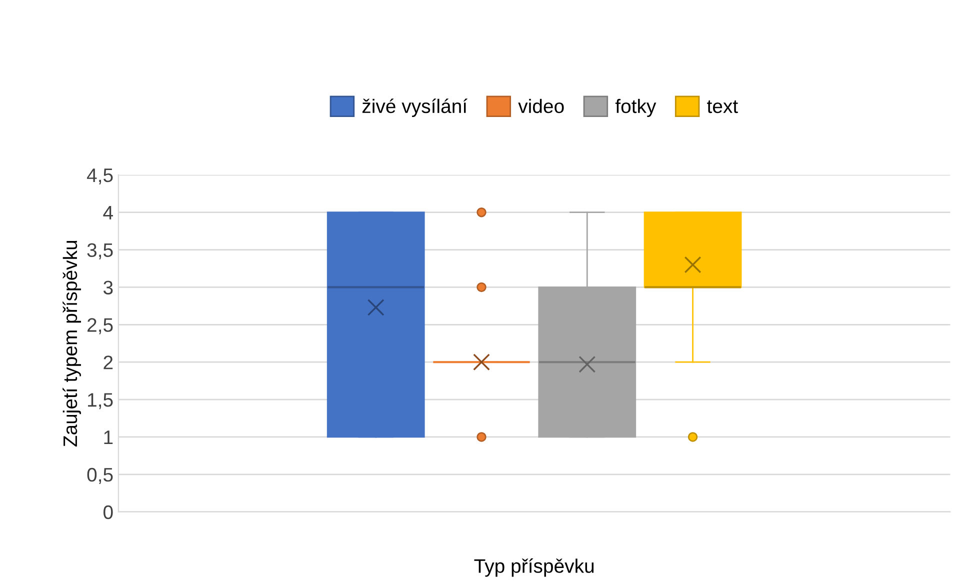 The height and width of the screenshot is (583, 955). I want to click on legend-label: video, so click(541, 106).